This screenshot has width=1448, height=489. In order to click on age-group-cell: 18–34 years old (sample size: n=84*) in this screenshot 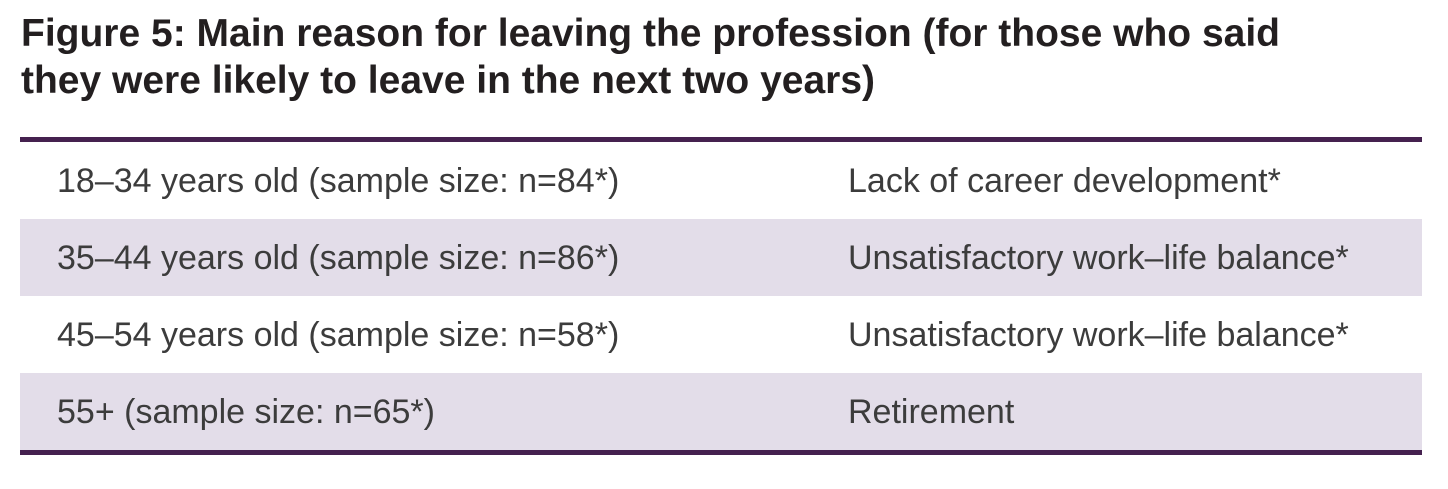, I will do `click(338, 180)`.